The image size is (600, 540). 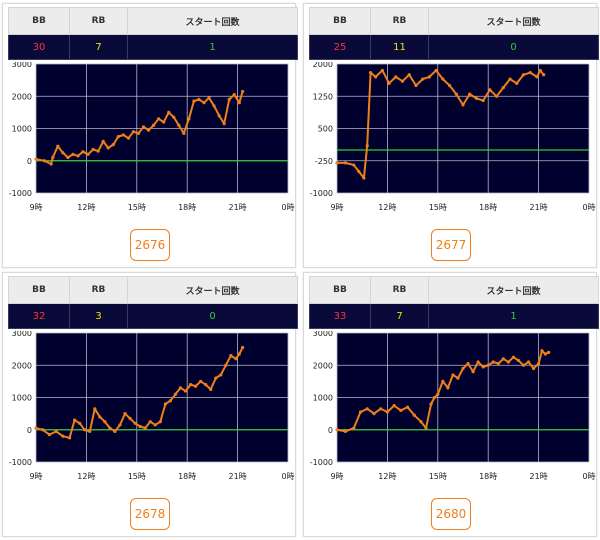 I want to click on machine-number-button: 2677, so click(x=451, y=245).